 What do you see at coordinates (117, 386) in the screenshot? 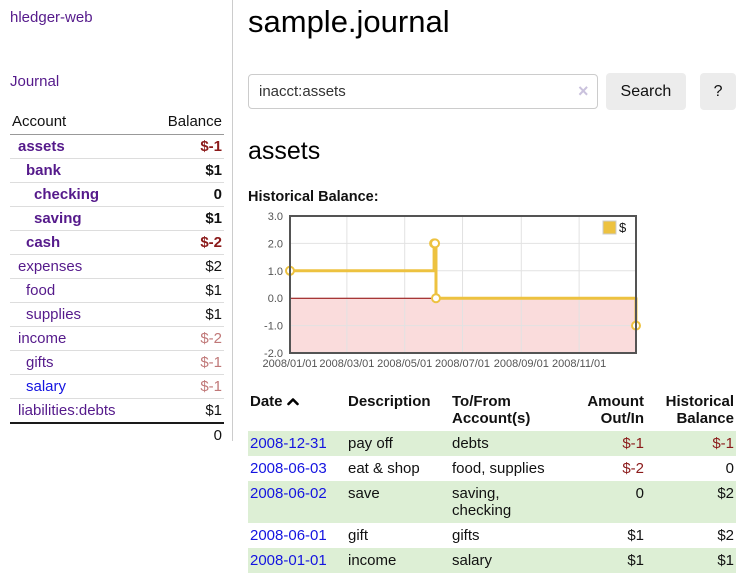
I see `account-row-salary: salary $-1` at bounding box center [117, 386].